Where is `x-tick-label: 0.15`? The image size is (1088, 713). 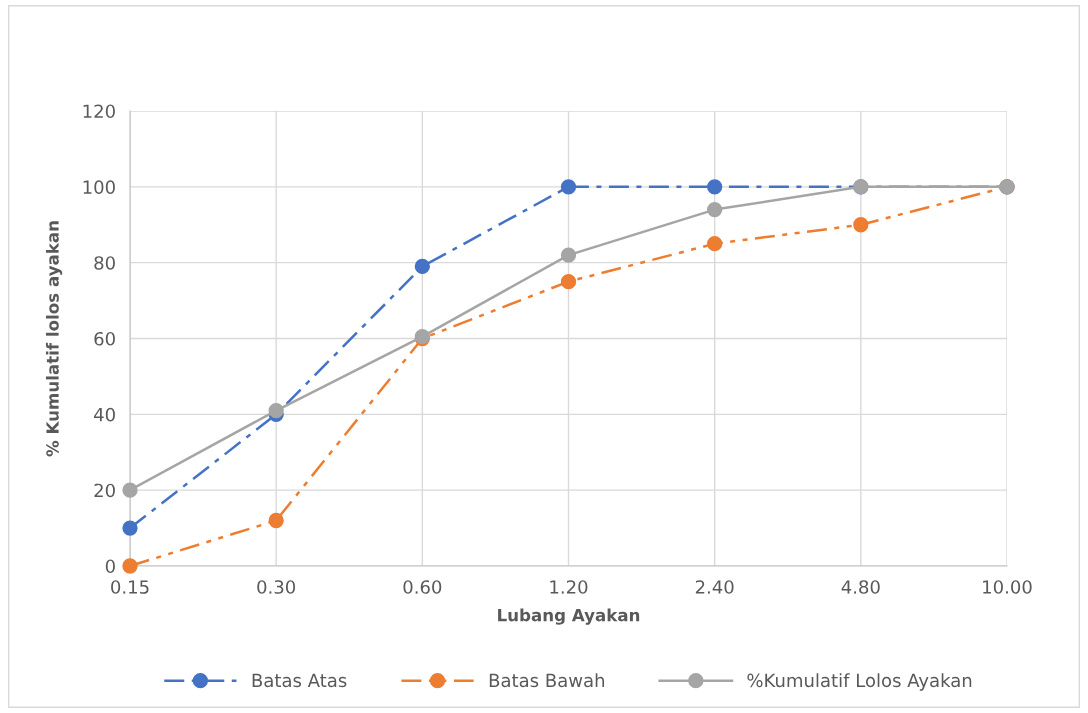 x-tick-label: 0.15 is located at coordinates (130, 587).